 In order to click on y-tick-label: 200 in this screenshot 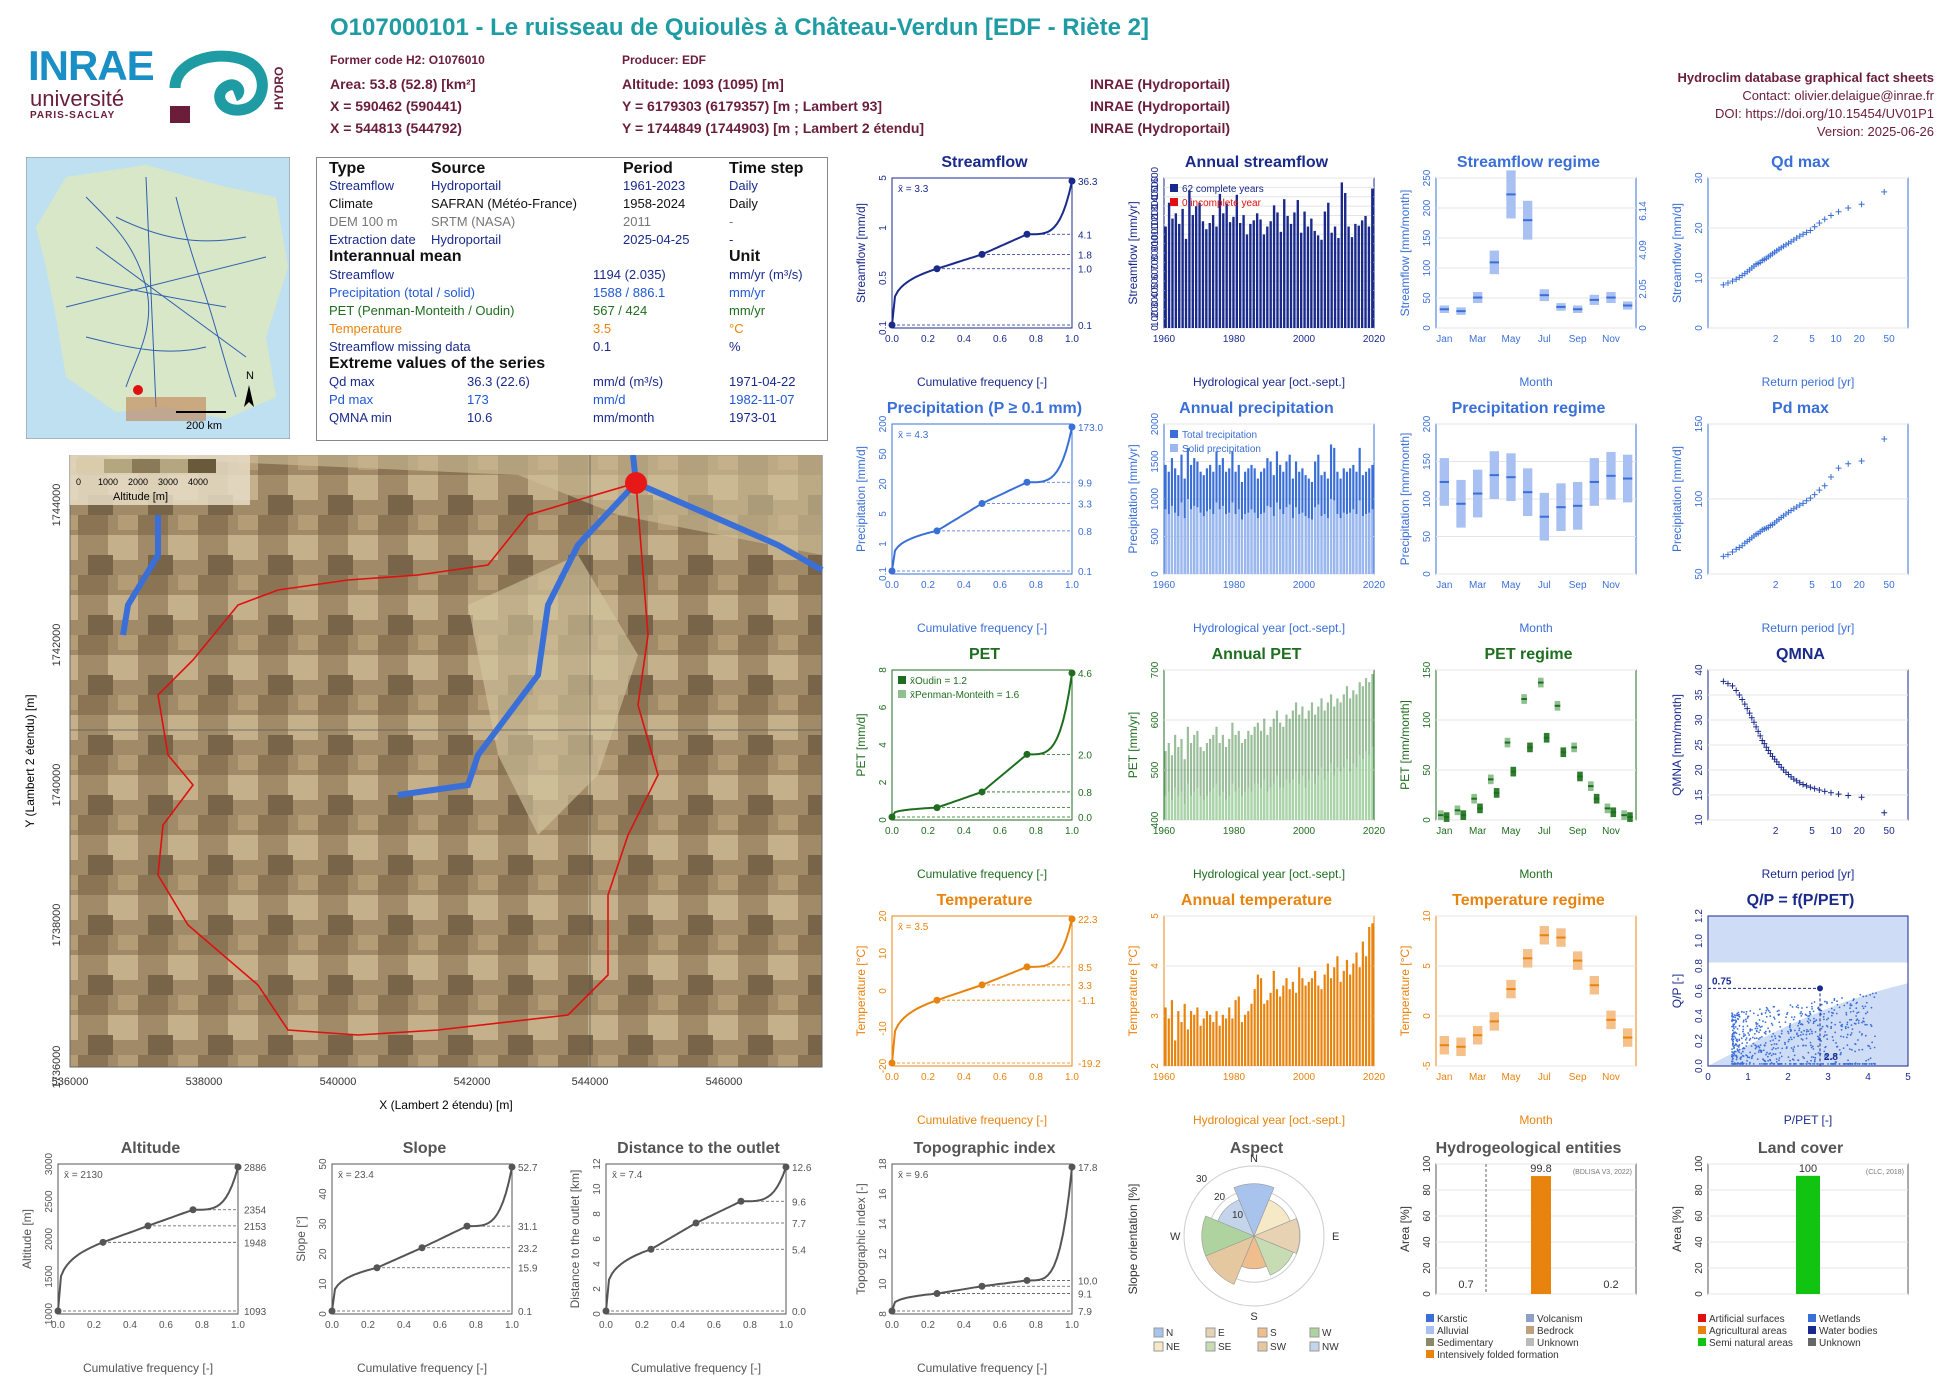, I will do `click(883, 423)`.